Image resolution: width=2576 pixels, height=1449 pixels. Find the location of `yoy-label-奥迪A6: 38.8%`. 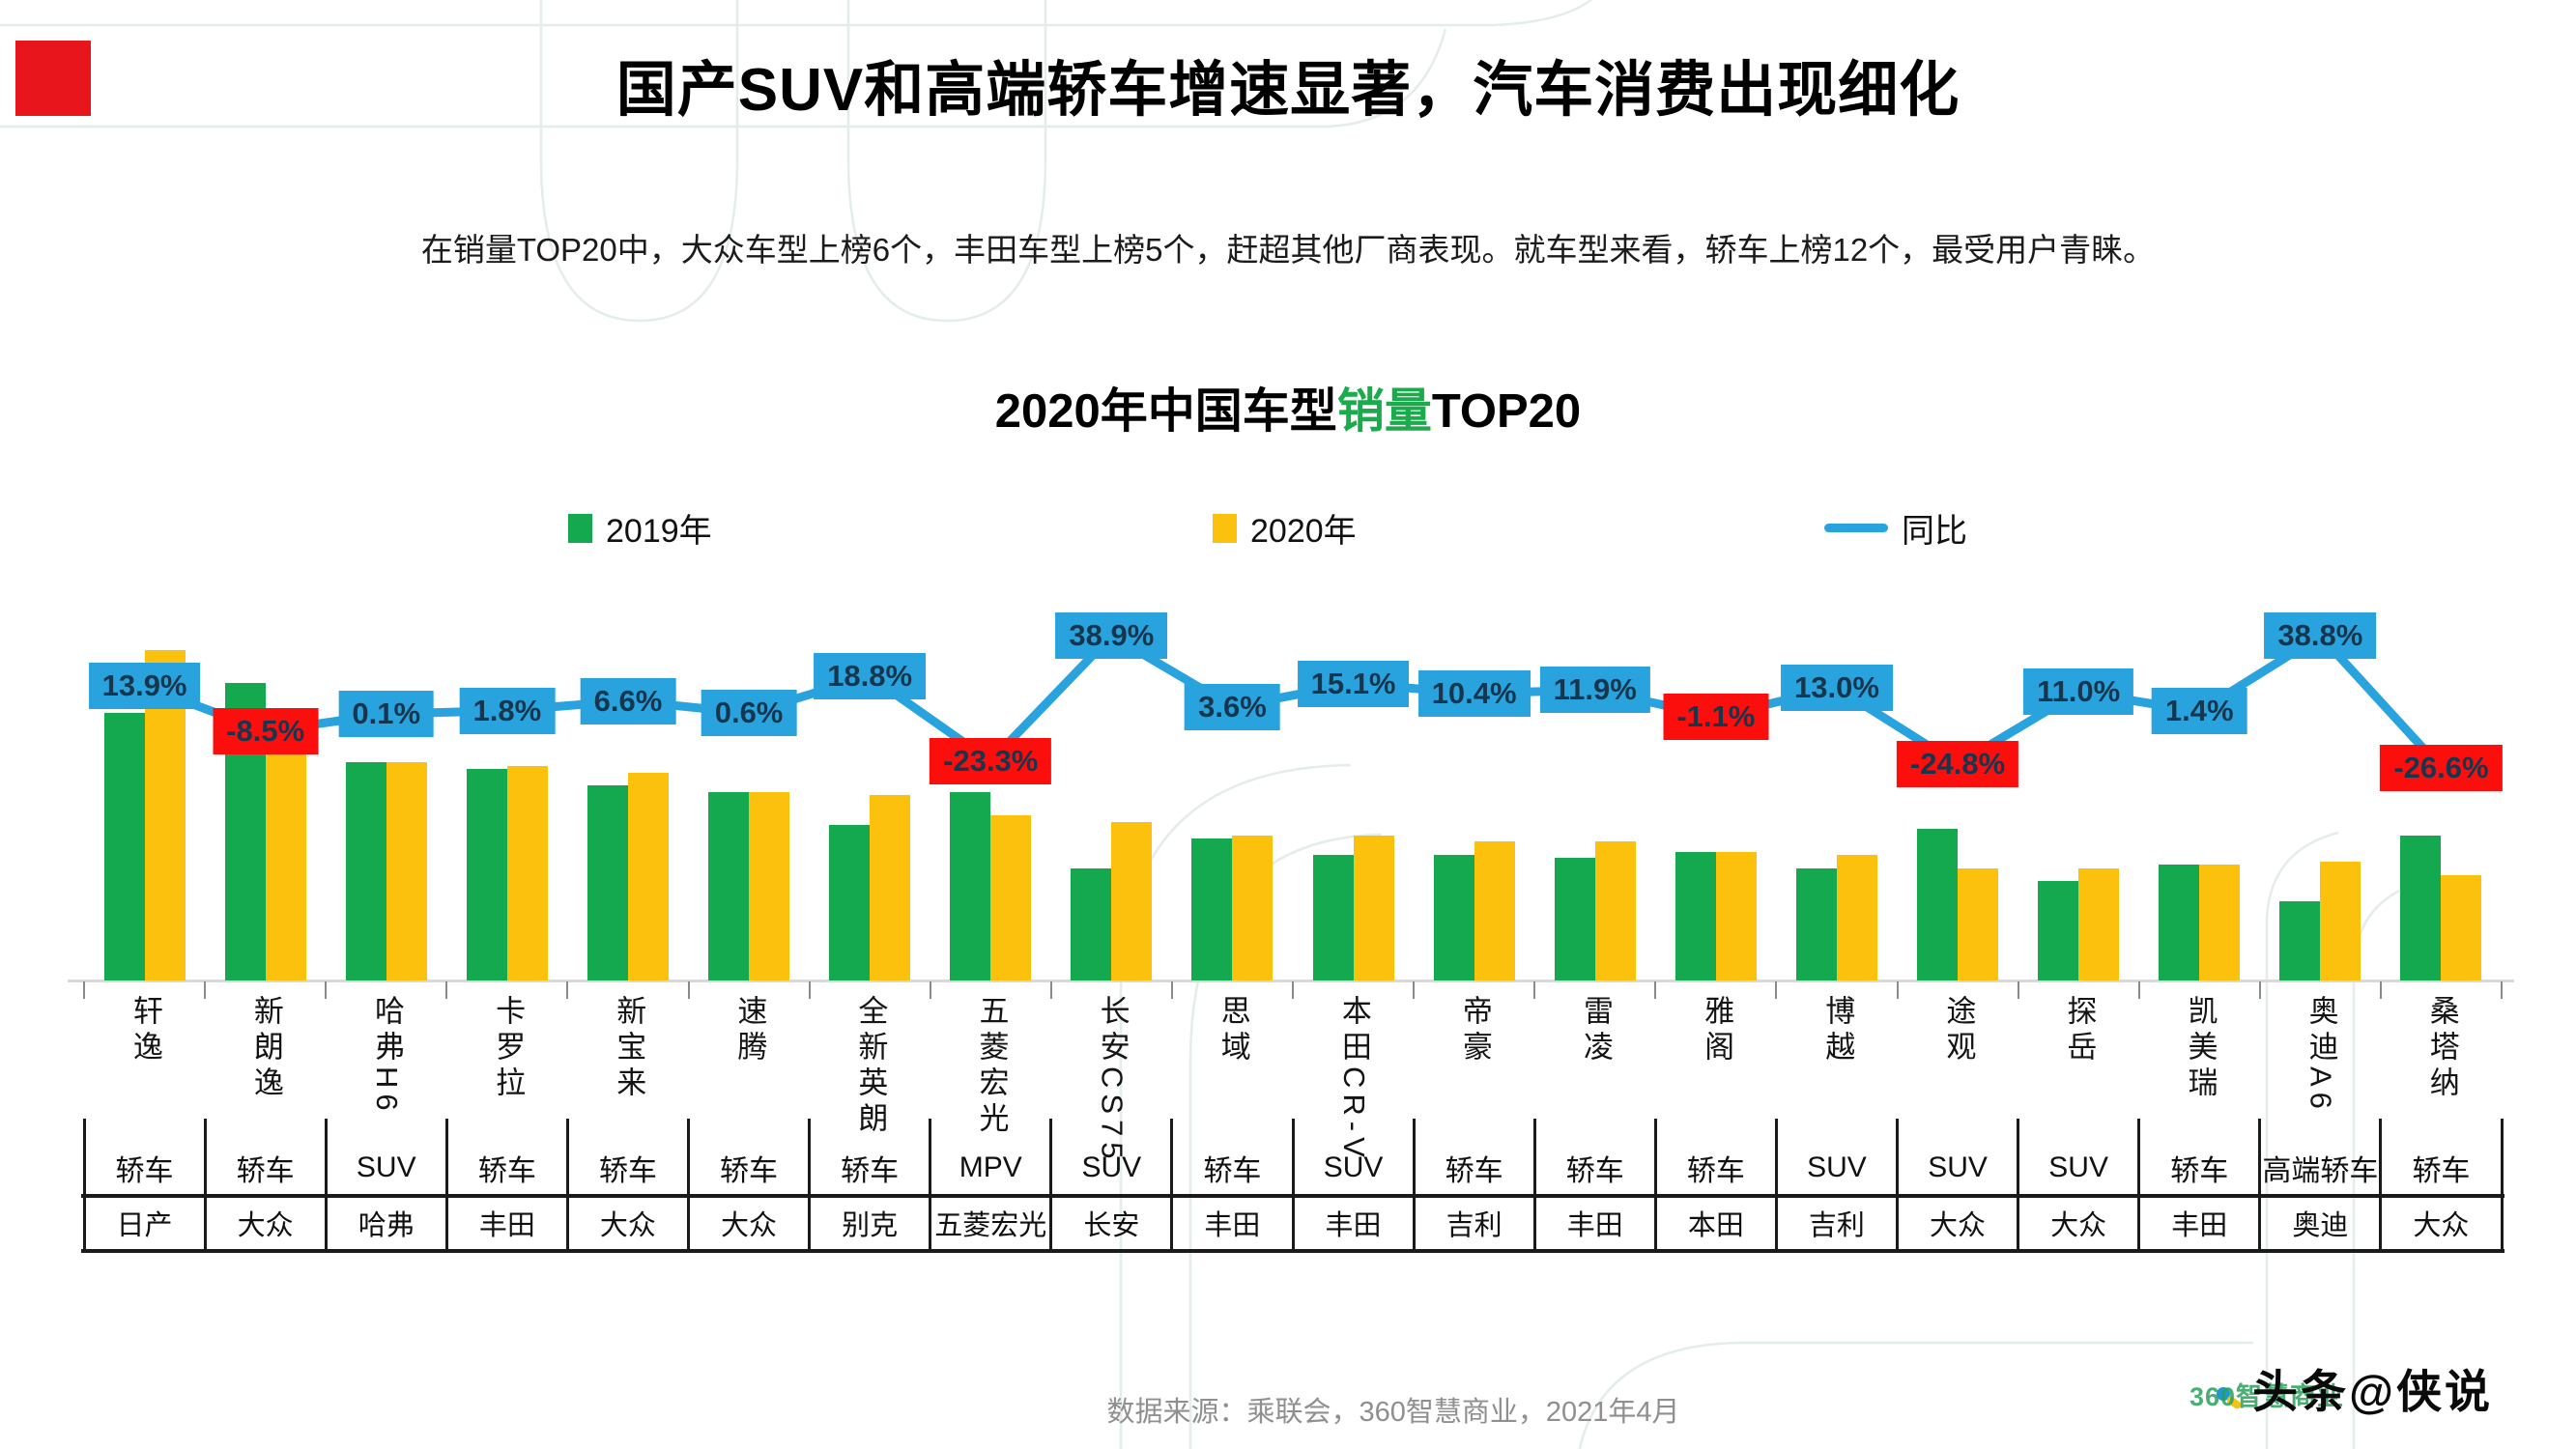

yoy-label-奥迪A6: 38.8% is located at coordinates (2320, 636).